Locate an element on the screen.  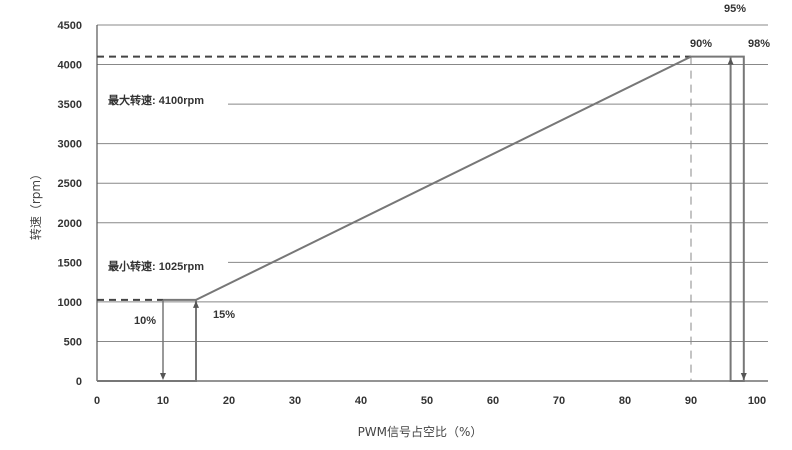
annotation-98pct: 98% is located at coordinates (759, 44).